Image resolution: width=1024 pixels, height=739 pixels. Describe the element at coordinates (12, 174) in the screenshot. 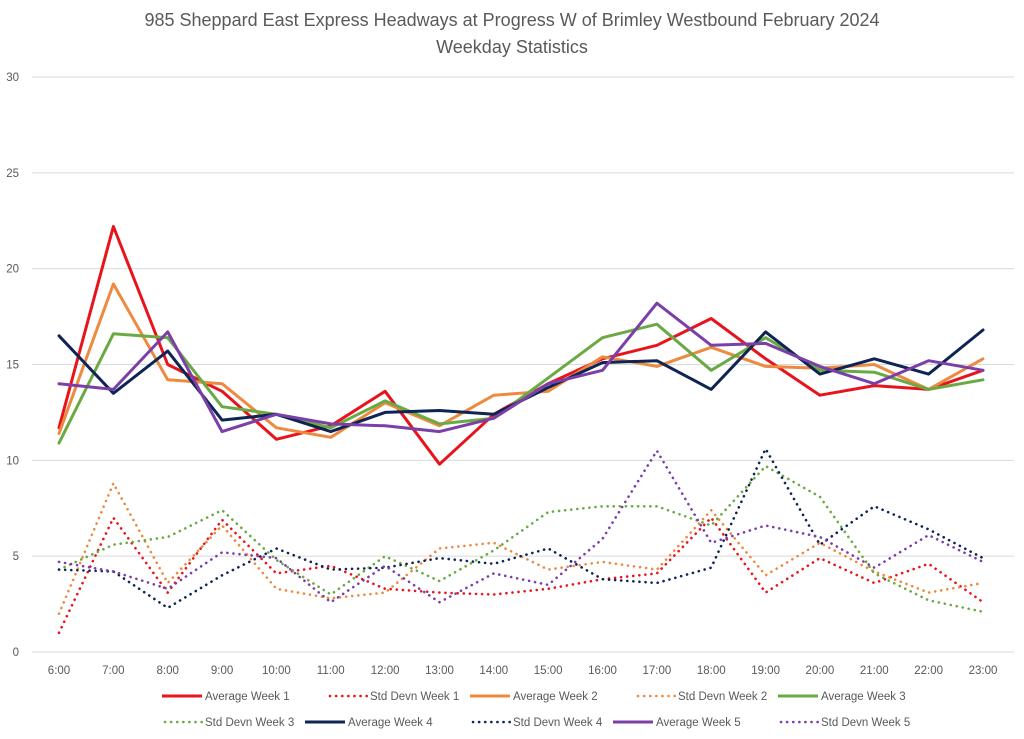

I see `y-tick-label: 25` at that location.